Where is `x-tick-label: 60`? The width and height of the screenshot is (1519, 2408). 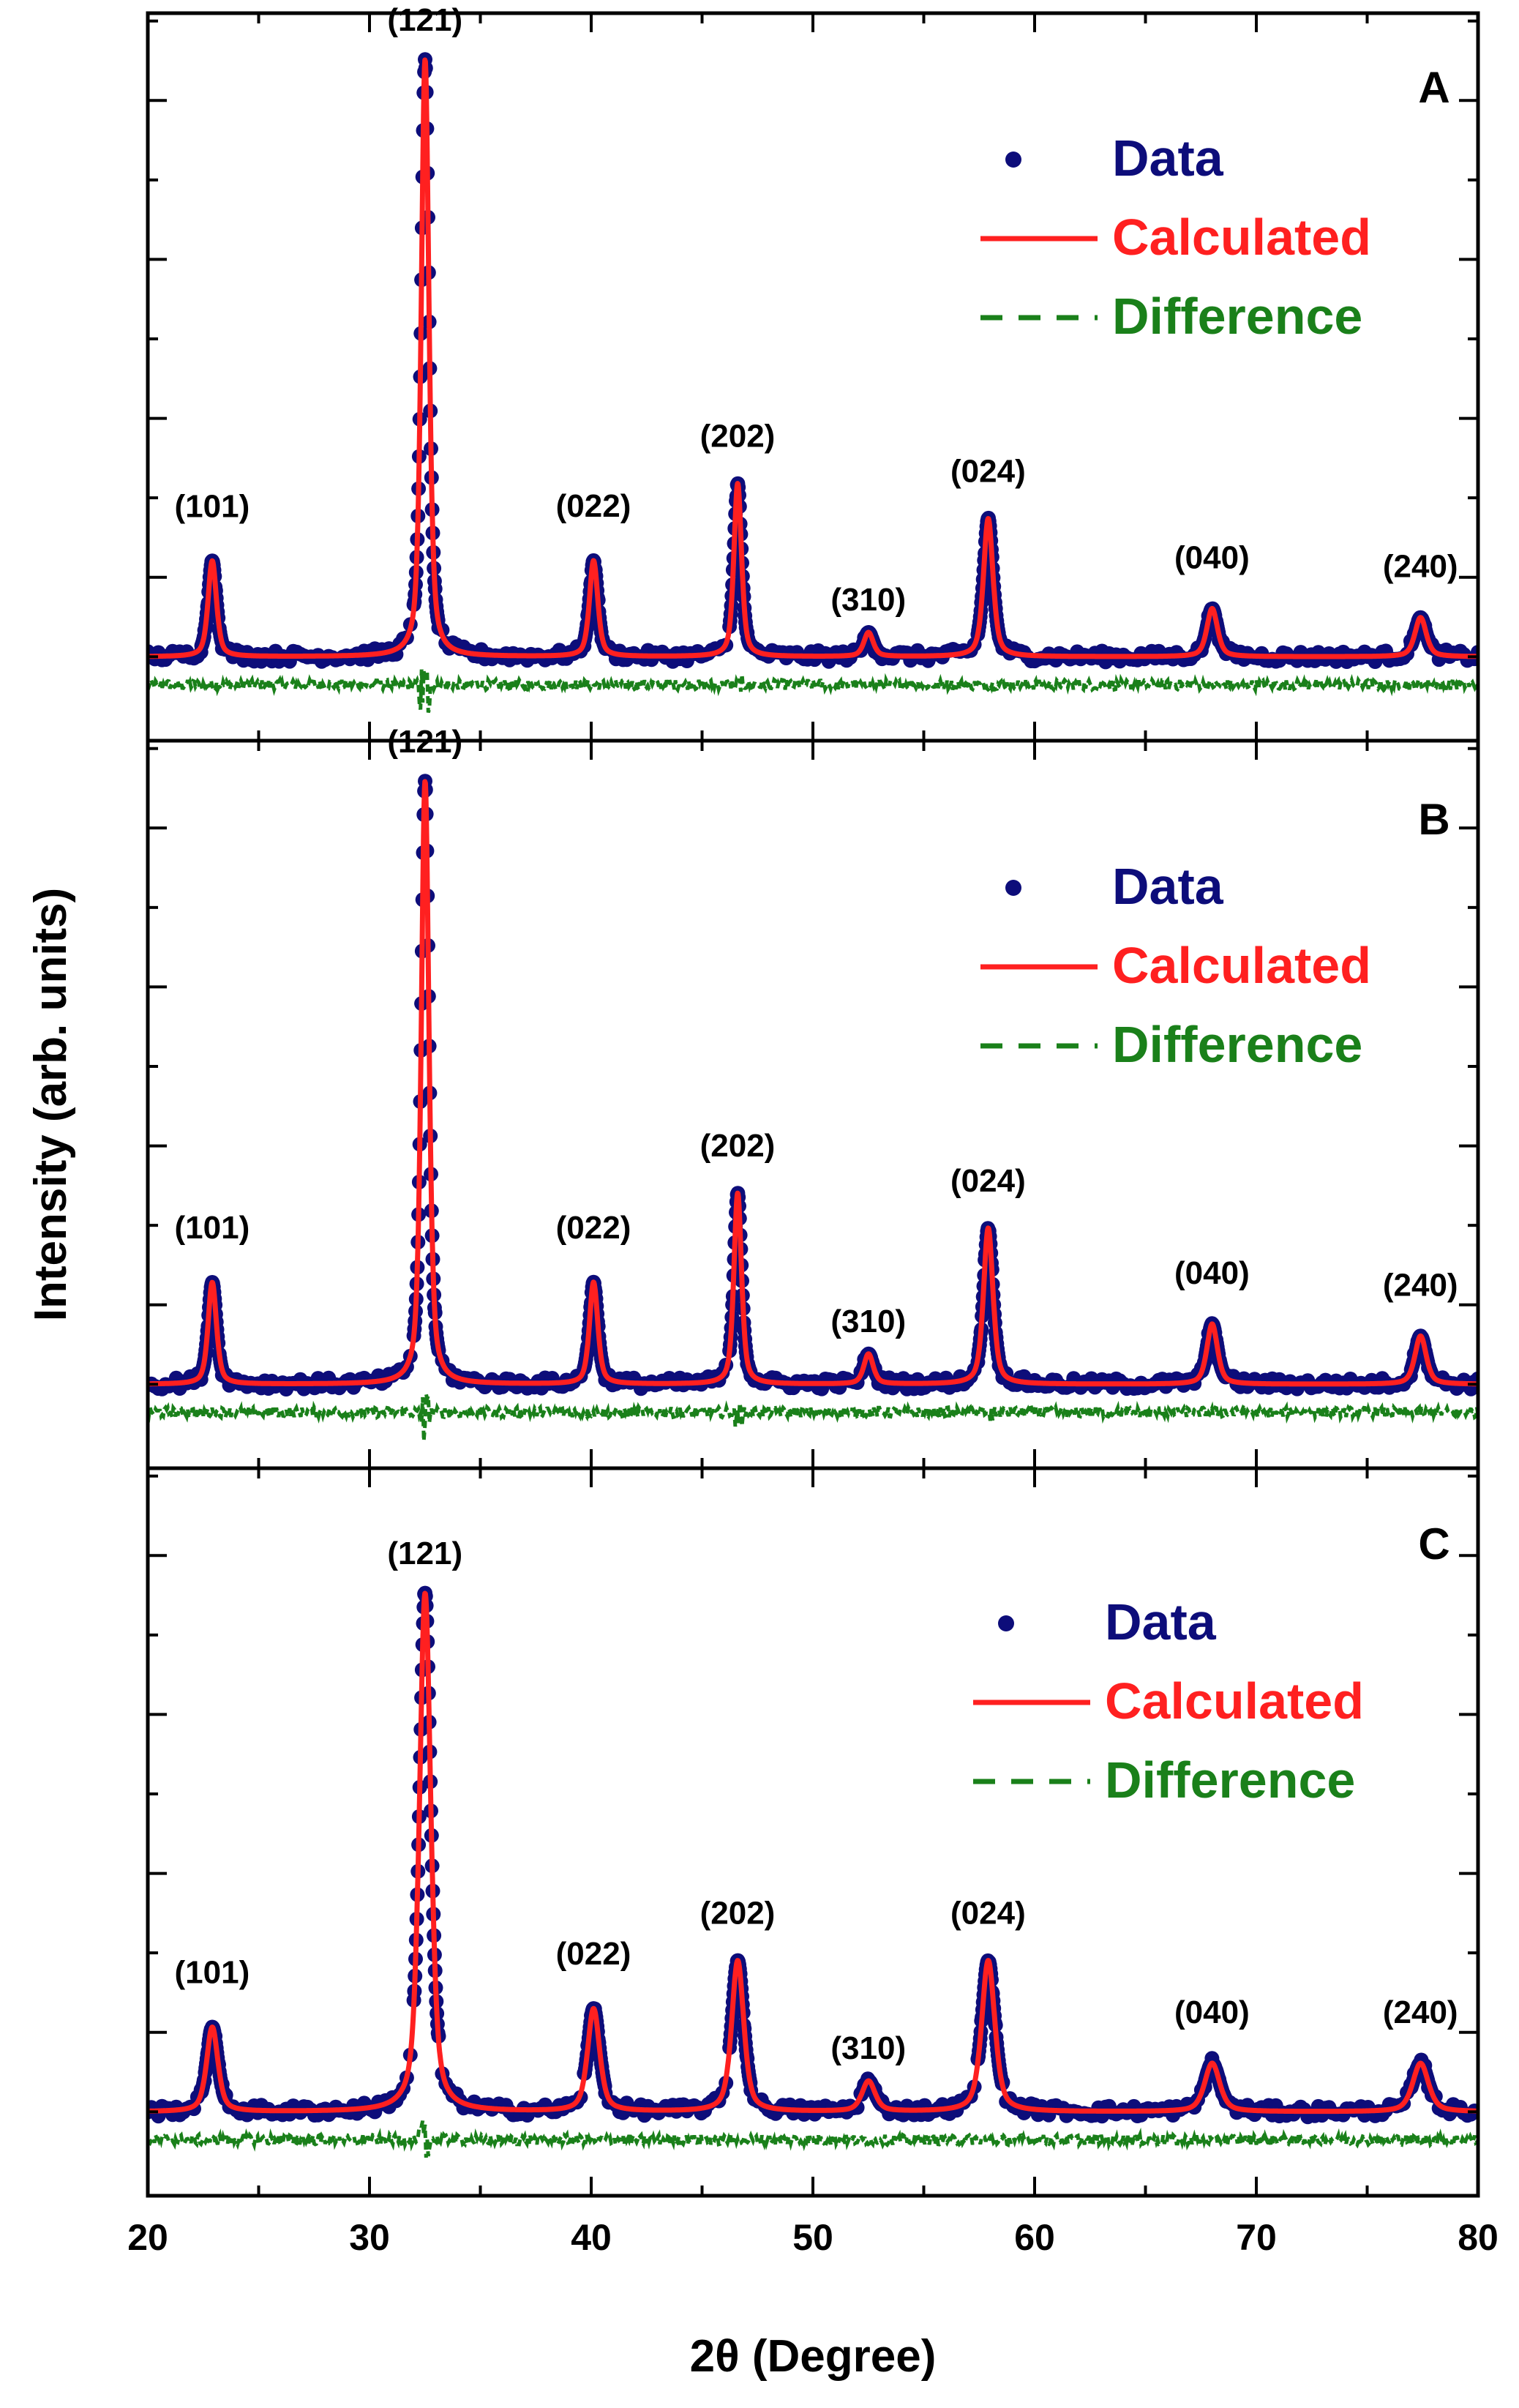
x-tick-label: 60 is located at coordinates (1035, 2237).